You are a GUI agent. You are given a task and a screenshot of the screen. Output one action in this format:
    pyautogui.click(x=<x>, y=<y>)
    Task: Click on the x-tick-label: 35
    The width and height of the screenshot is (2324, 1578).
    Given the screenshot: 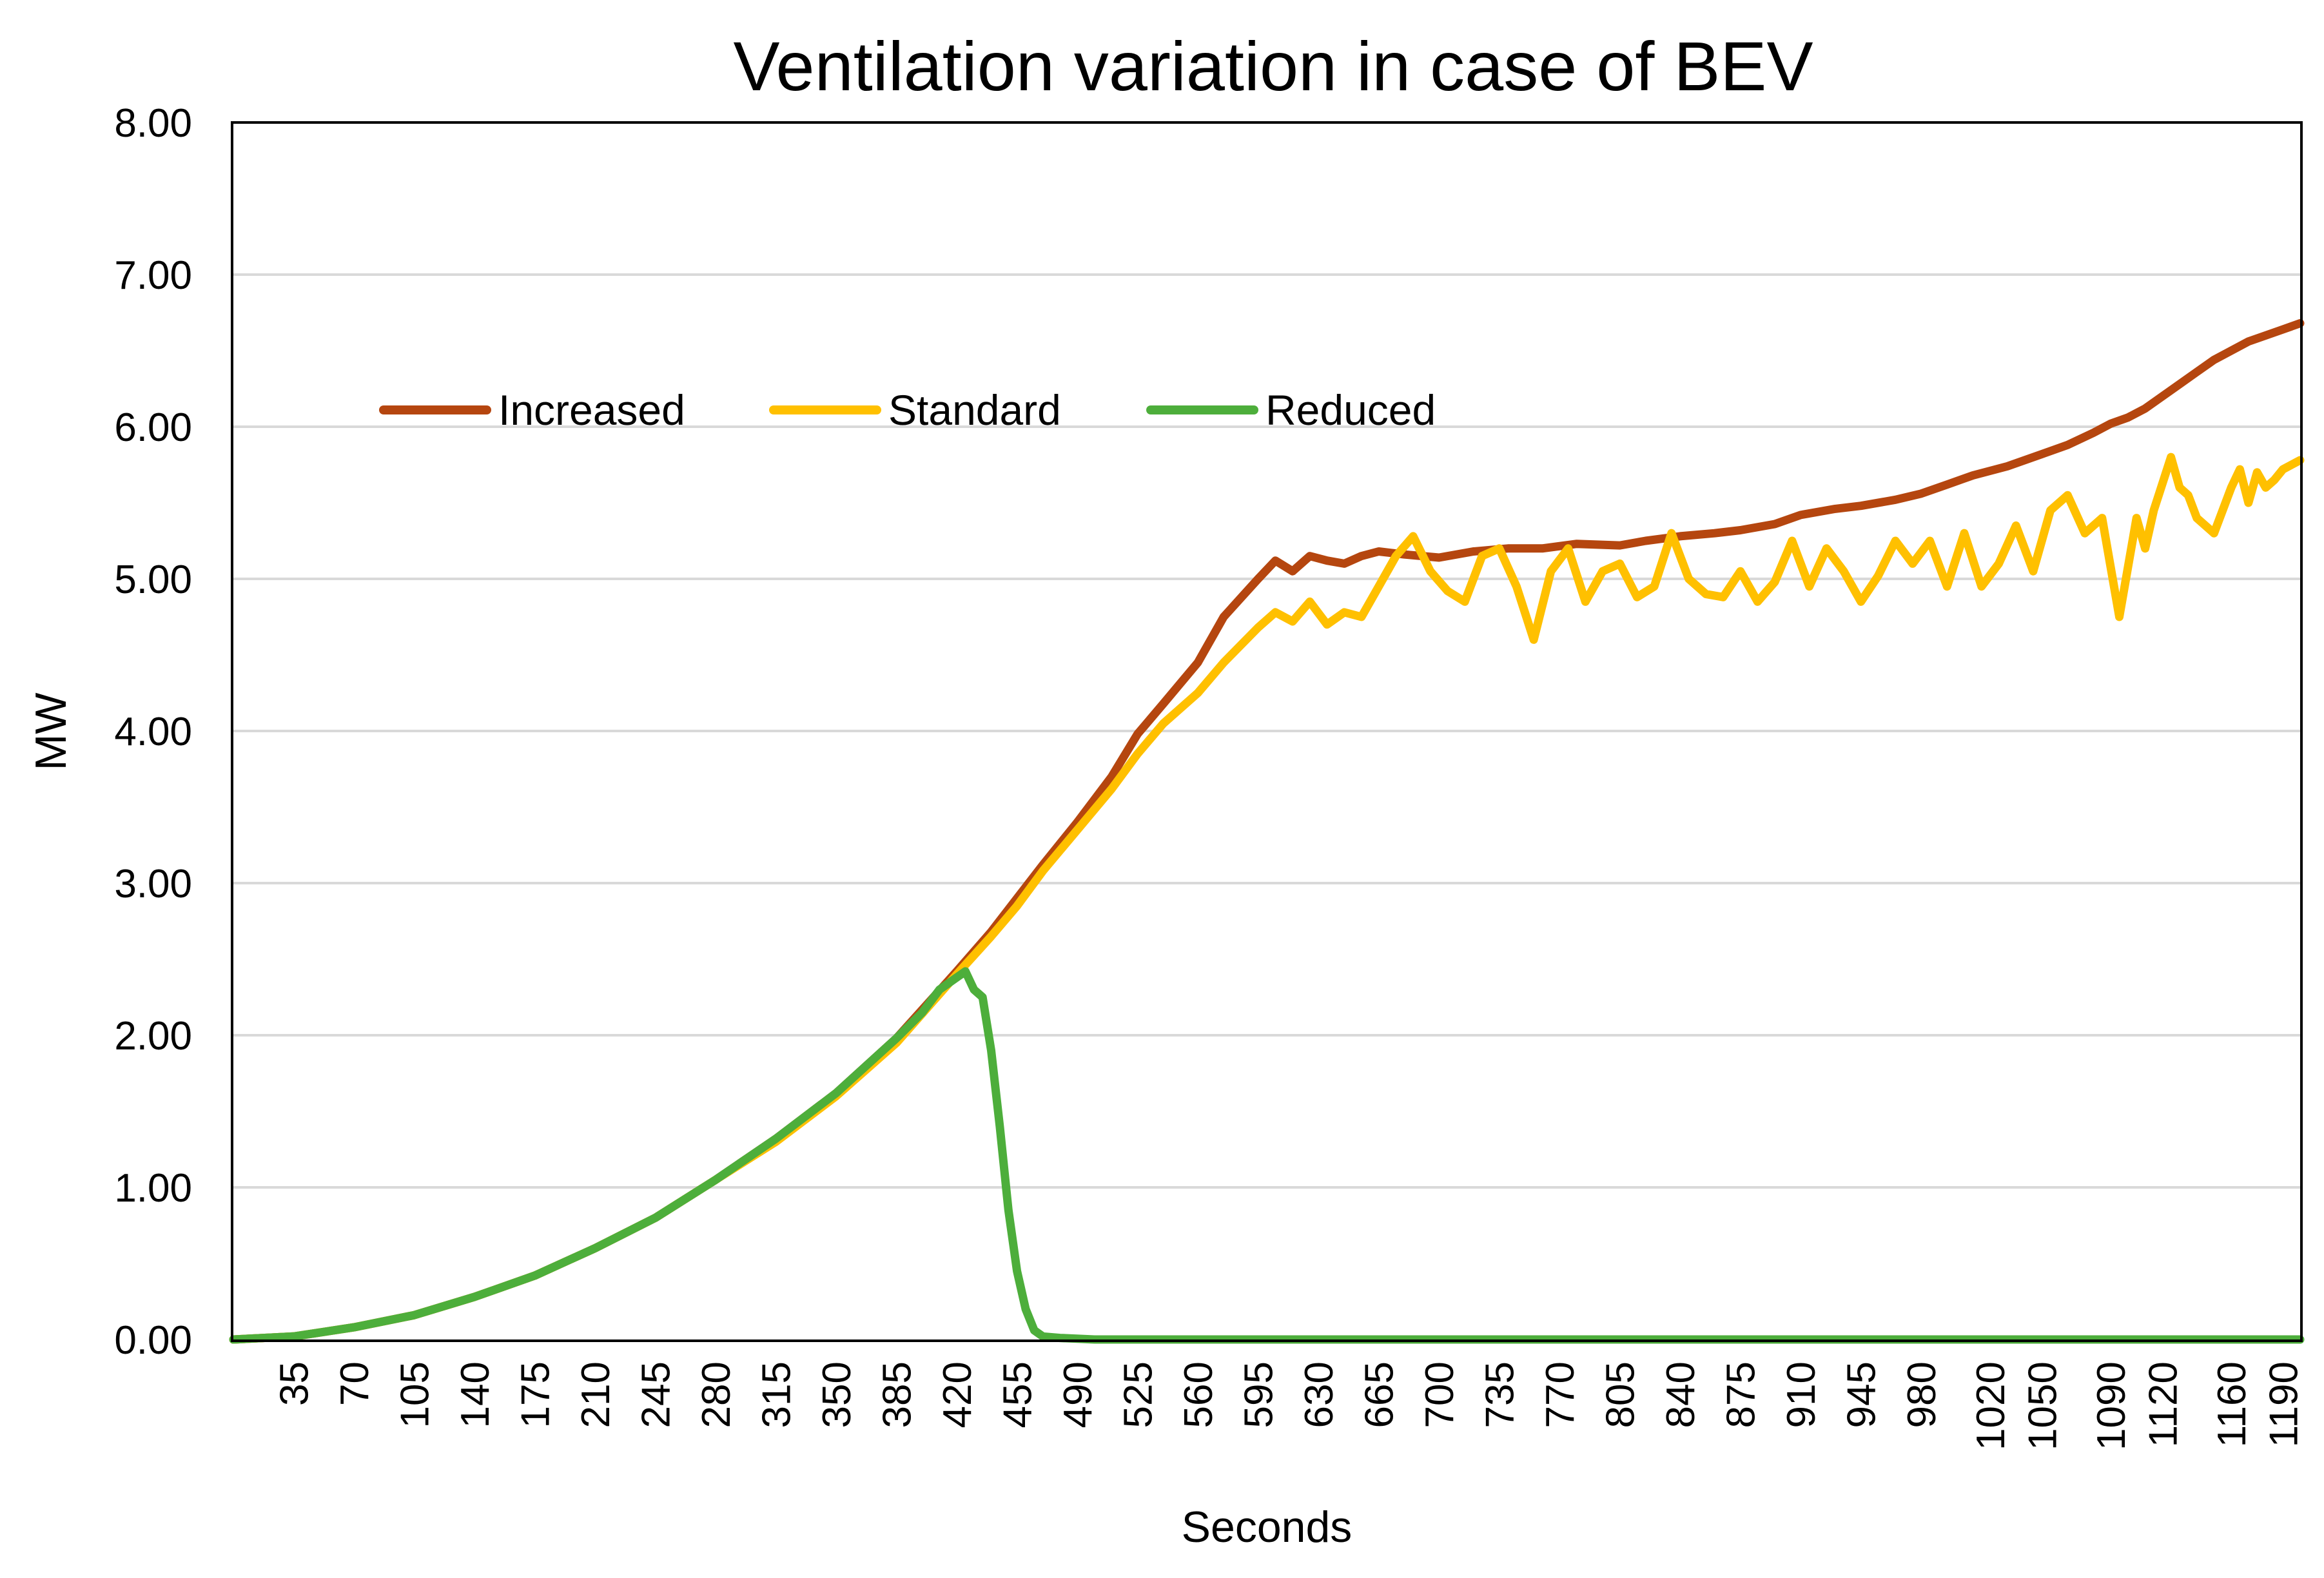 What is the action you would take?
    pyautogui.click(x=295, y=1383)
    